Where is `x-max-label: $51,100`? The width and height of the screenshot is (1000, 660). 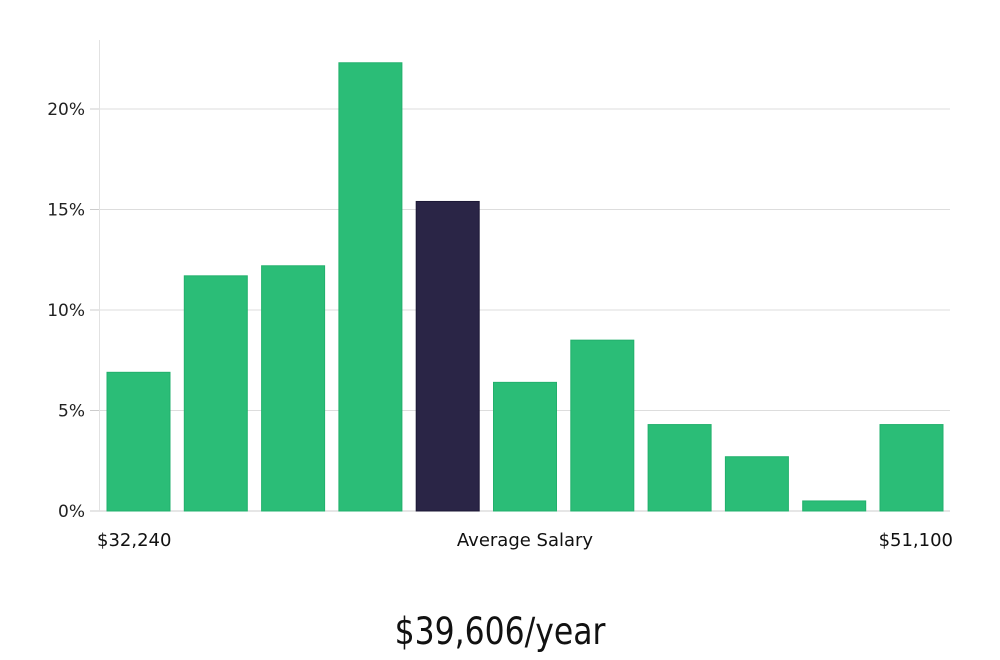
x-max-label: $51,100 is located at coordinates (915, 540).